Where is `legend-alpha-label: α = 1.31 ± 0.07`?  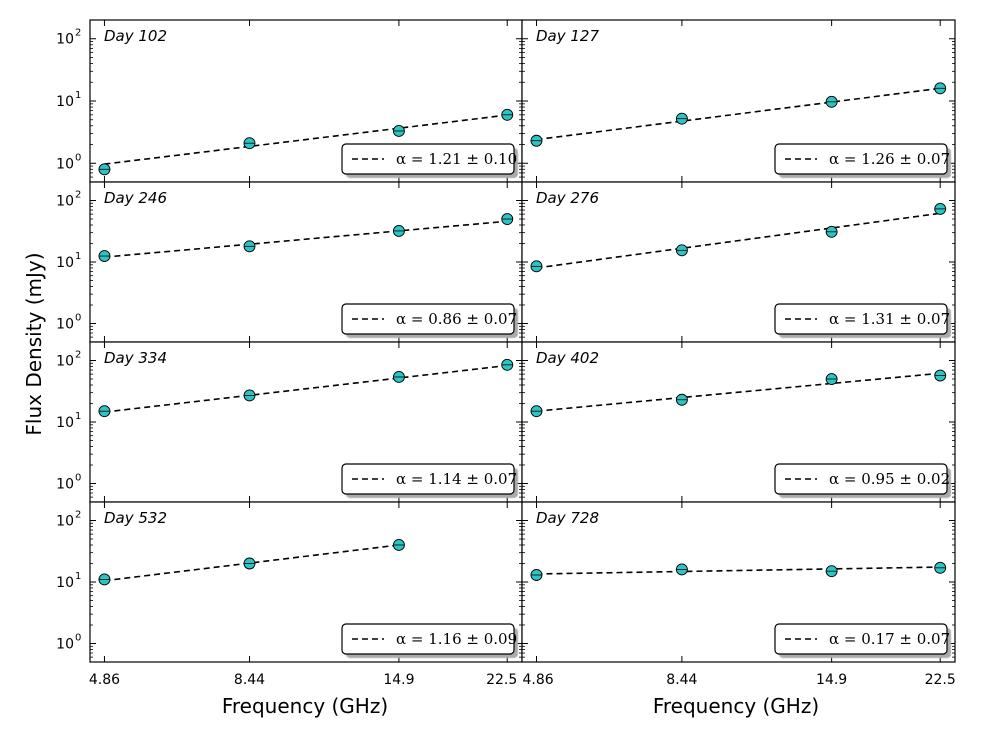 legend-alpha-label: α = 1.31 ± 0.07 is located at coordinates (889, 319).